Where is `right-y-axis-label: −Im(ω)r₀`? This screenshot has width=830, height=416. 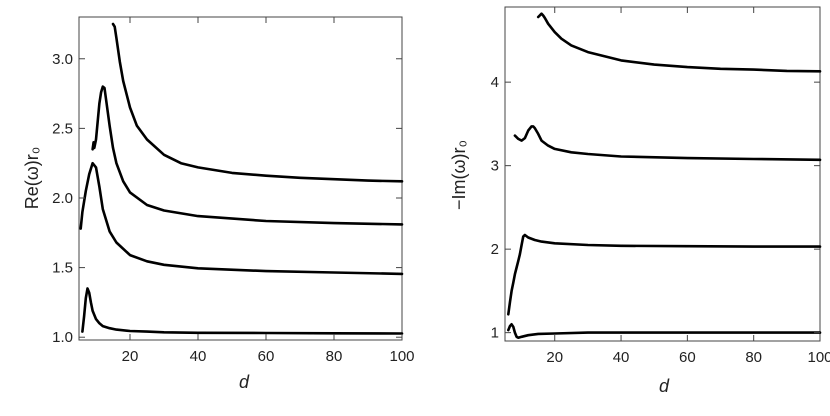 right-y-axis-label: −Im(ω)r₀ is located at coordinates (459, 175).